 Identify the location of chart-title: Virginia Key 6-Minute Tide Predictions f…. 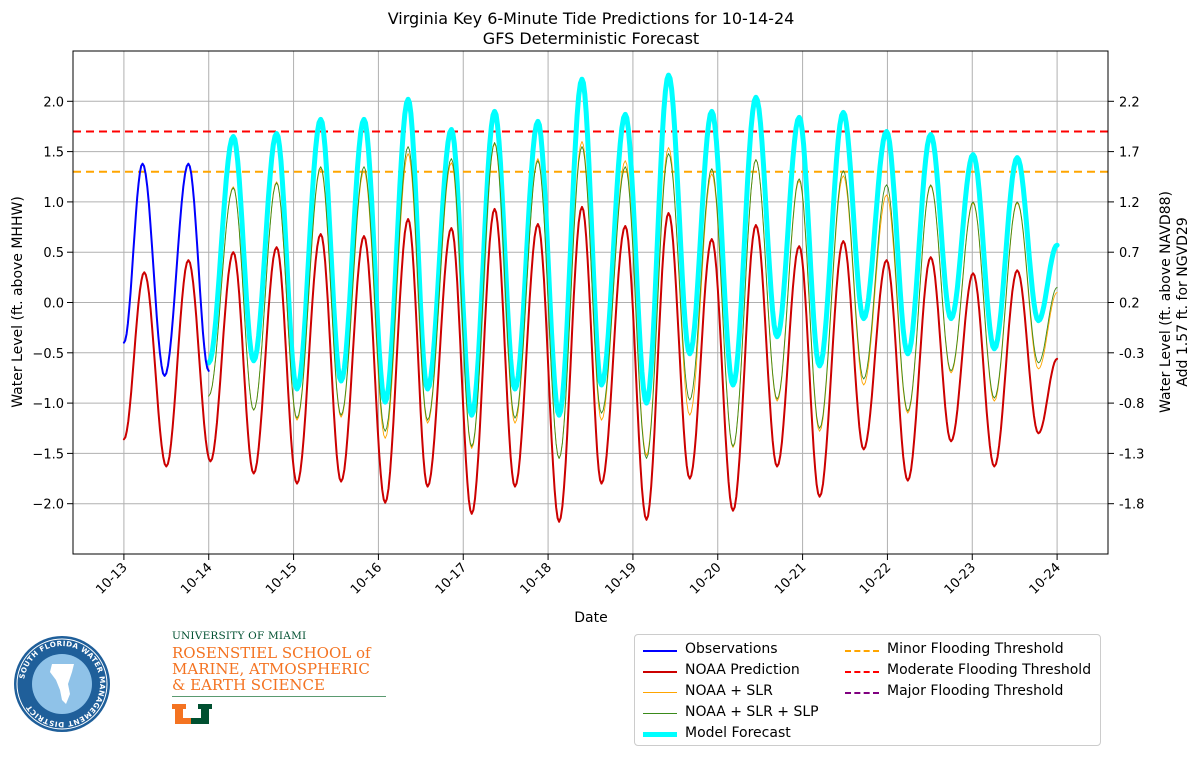
(591, 18).